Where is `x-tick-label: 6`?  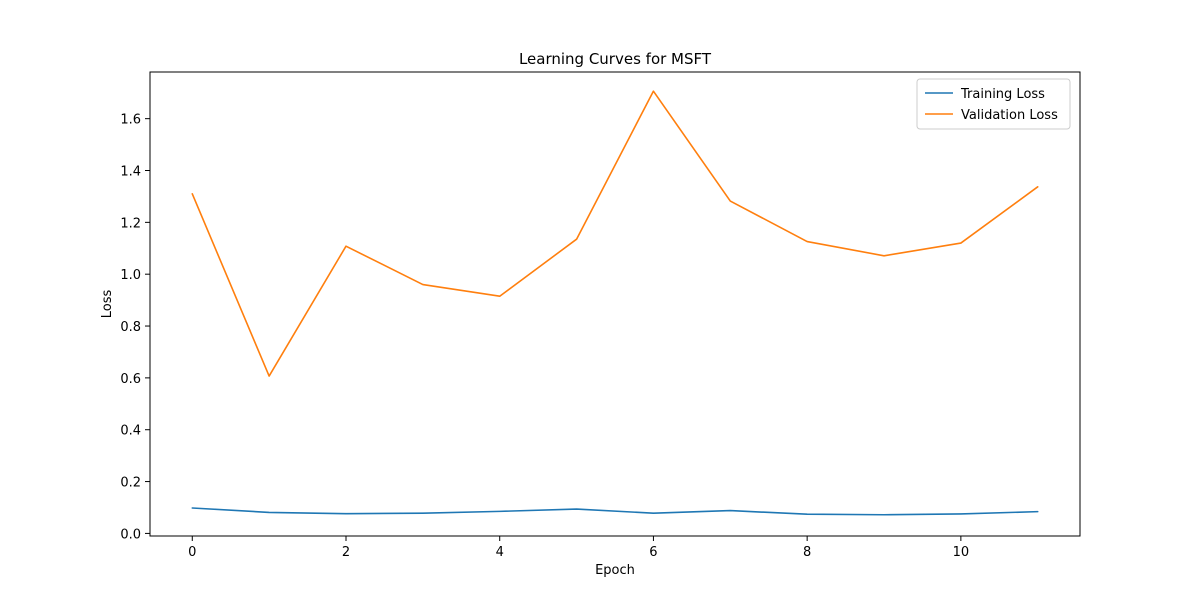
x-tick-label: 6 is located at coordinates (653, 552).